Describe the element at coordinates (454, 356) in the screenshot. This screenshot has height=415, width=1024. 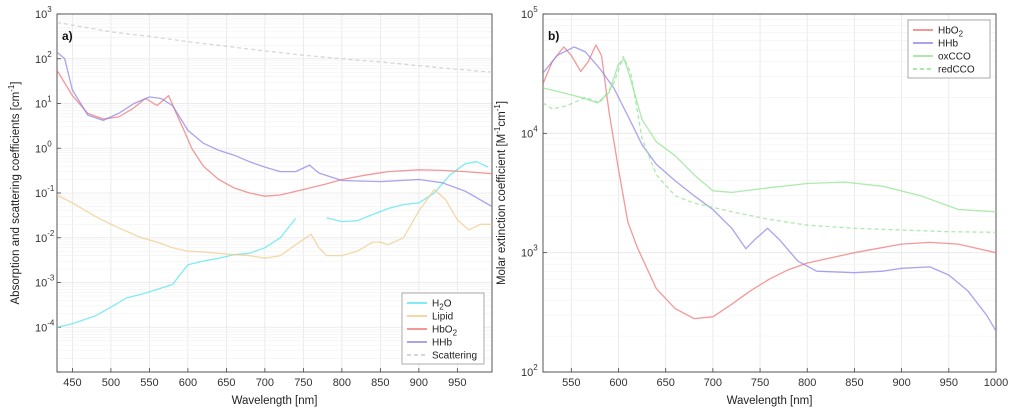
I see `legend-entry: Scattering` at that location.